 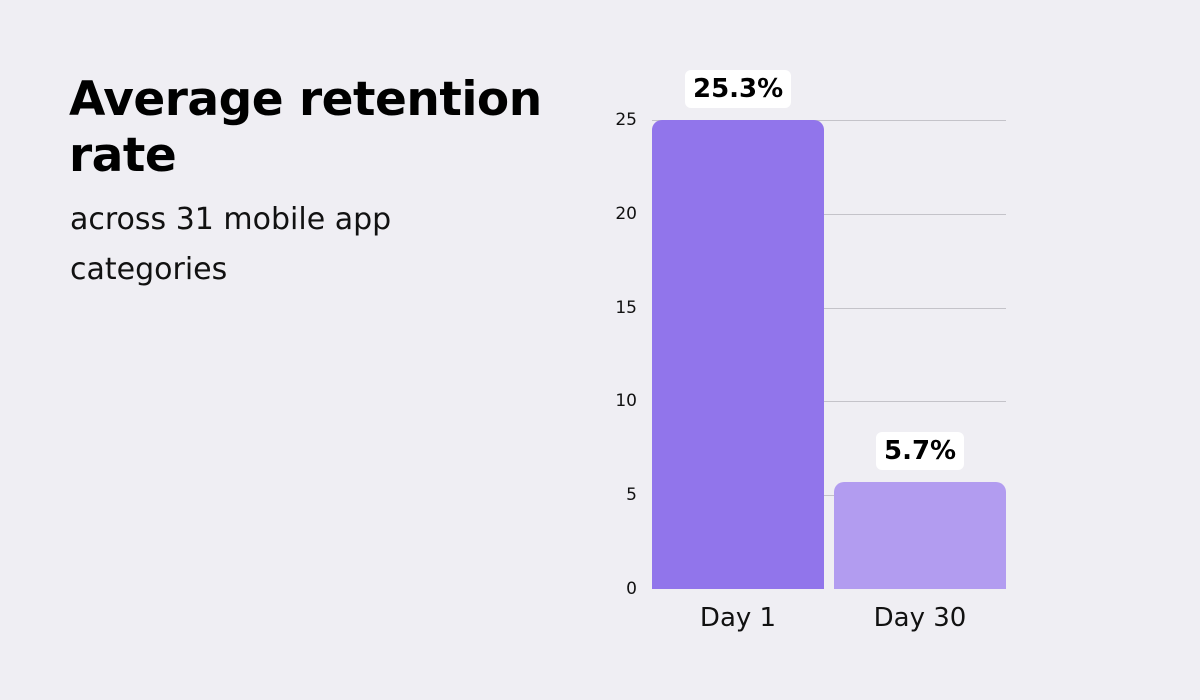 I want to click on y-tick-label: 10, so click(x=626, y=401).